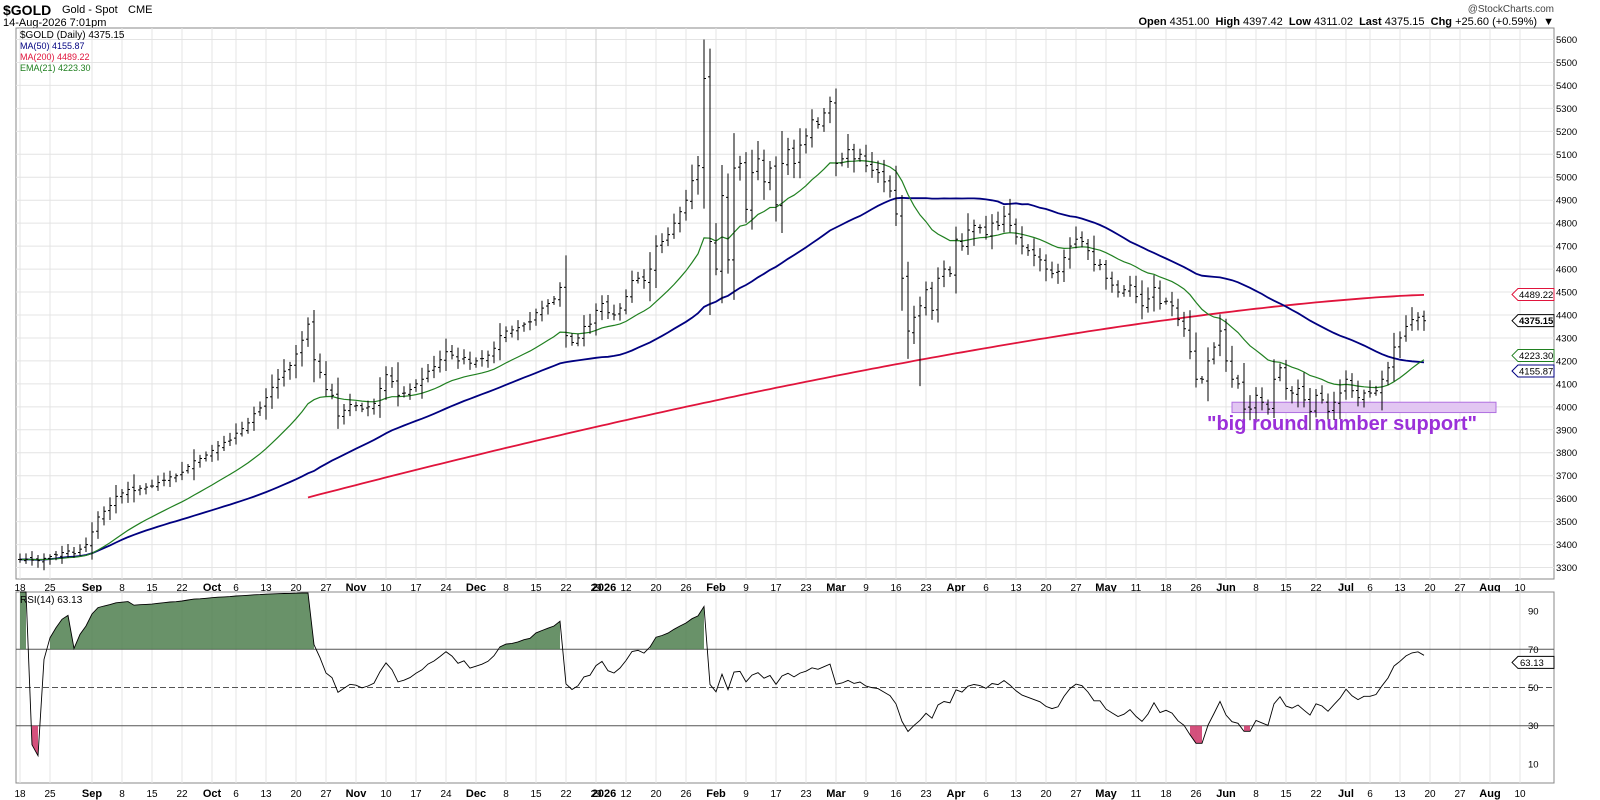 This screenshot has height=800, width=1600. Describe the element at coordinates (1333, 22) in the screenshot. I see `low-value: 4311.02` at that location.